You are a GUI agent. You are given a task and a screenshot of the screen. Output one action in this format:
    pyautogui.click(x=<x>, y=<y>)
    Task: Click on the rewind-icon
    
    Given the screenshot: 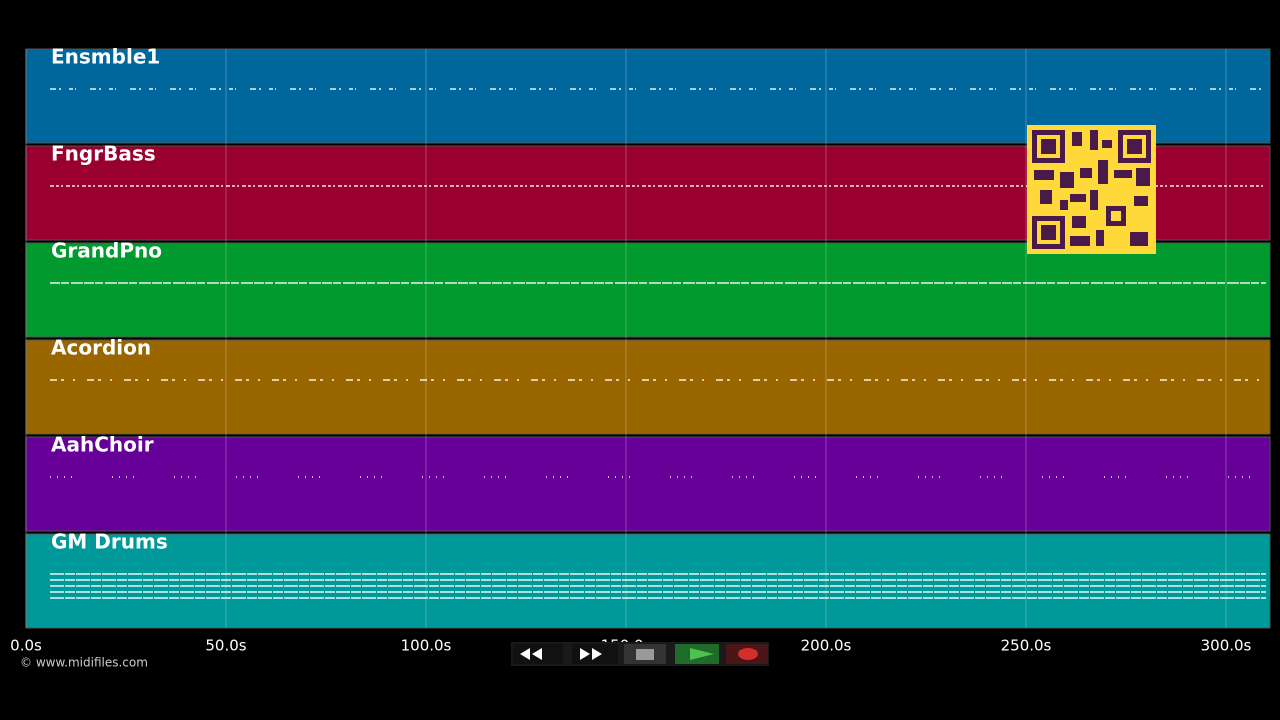 What is the action you would take?
    pyautogui.click(x=531, y=654)
    